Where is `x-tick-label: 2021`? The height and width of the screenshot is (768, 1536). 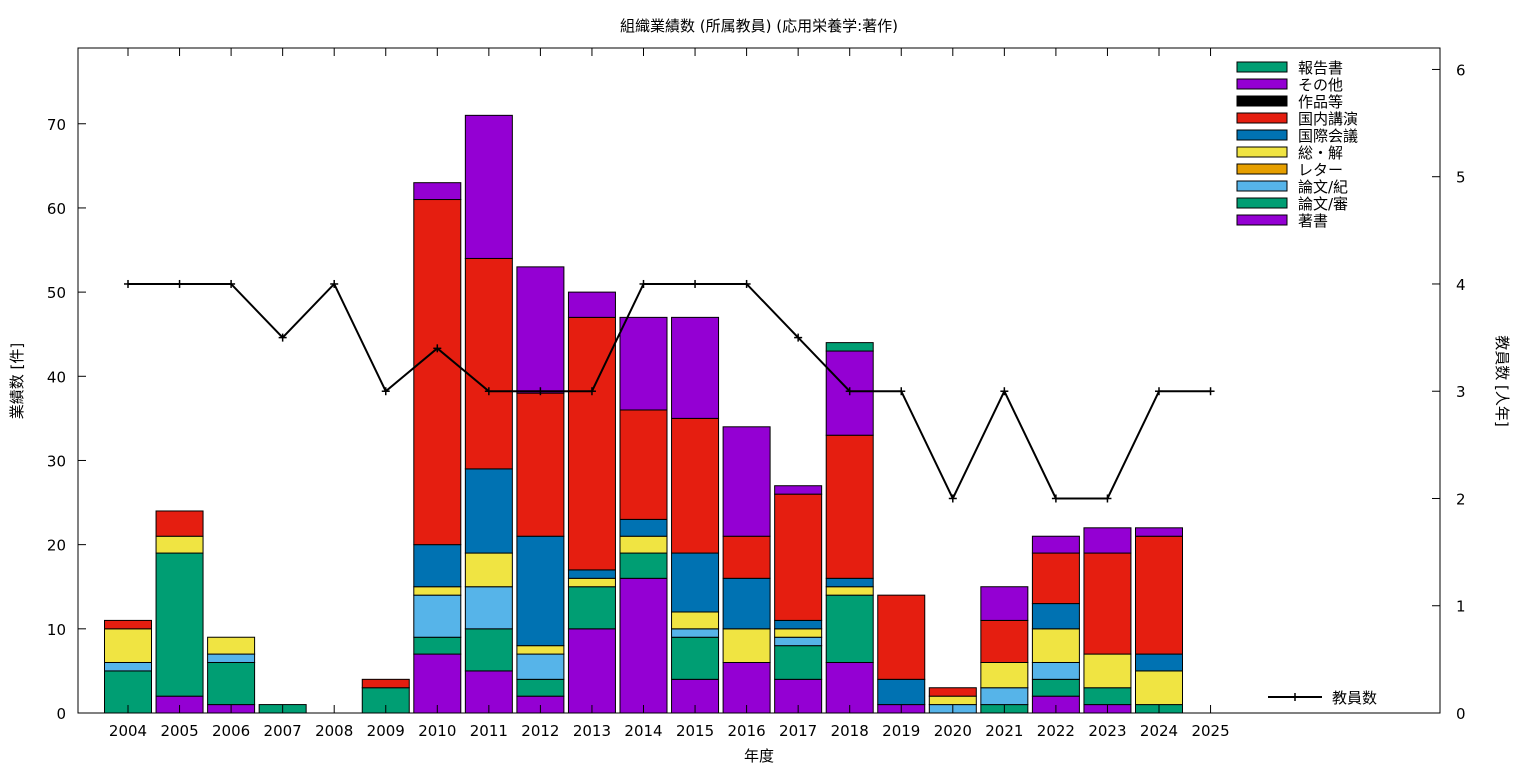
x-tick-label: 2021 is located at coordinates (1004, 731).